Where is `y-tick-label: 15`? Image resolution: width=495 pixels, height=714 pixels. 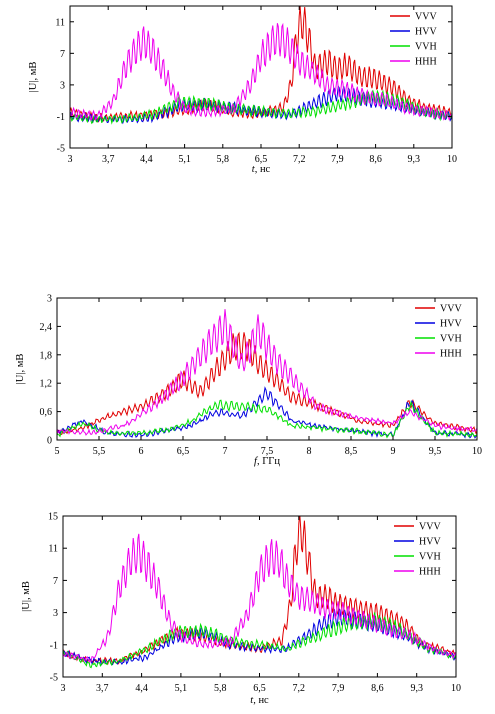 y-tick-label: 15 is located at coordinates (53, 517).